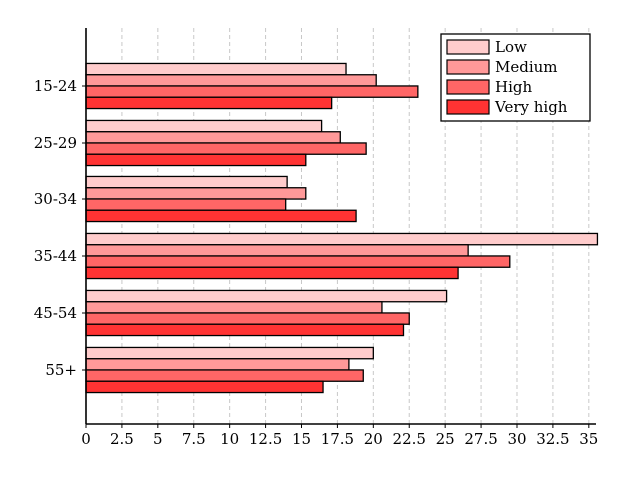 This screenshot has width=628, height=477. Describe the element at coordinates (409, 439) in the screenshot. I see `x-tick-label: 22.5` at that location.